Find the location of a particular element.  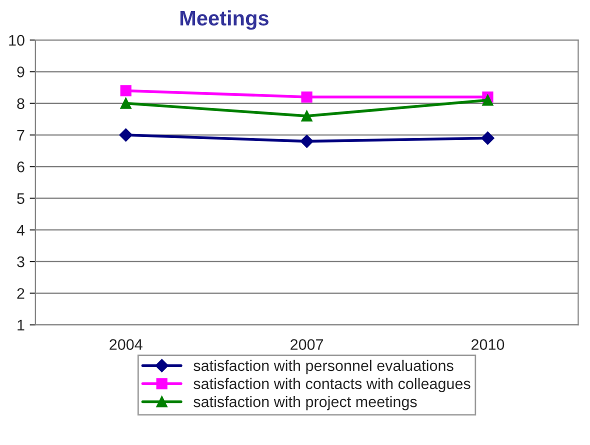

y-tick-label: 10 is located at coordinates (16, 40).